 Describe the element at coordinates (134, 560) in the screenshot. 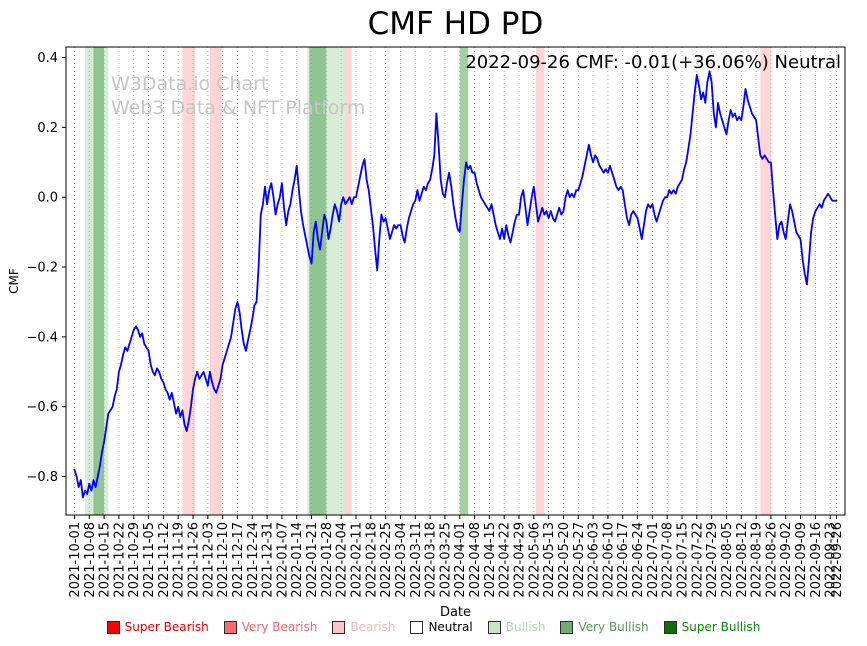

I see `x-tick-label: 2021-10-29` at that location.